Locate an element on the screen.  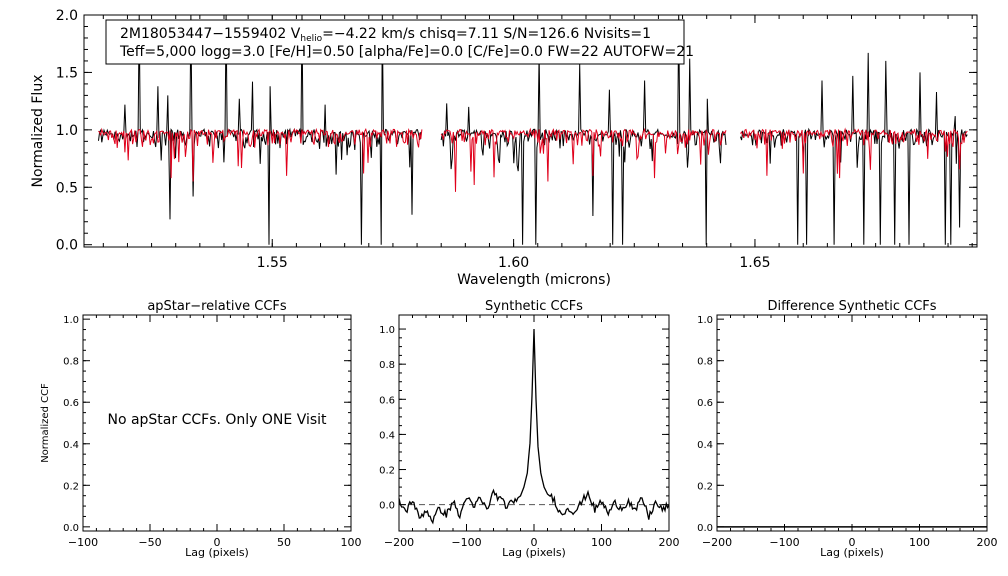
synthetic-title: Synthetic CCFs is located at coordinates (534, 306).